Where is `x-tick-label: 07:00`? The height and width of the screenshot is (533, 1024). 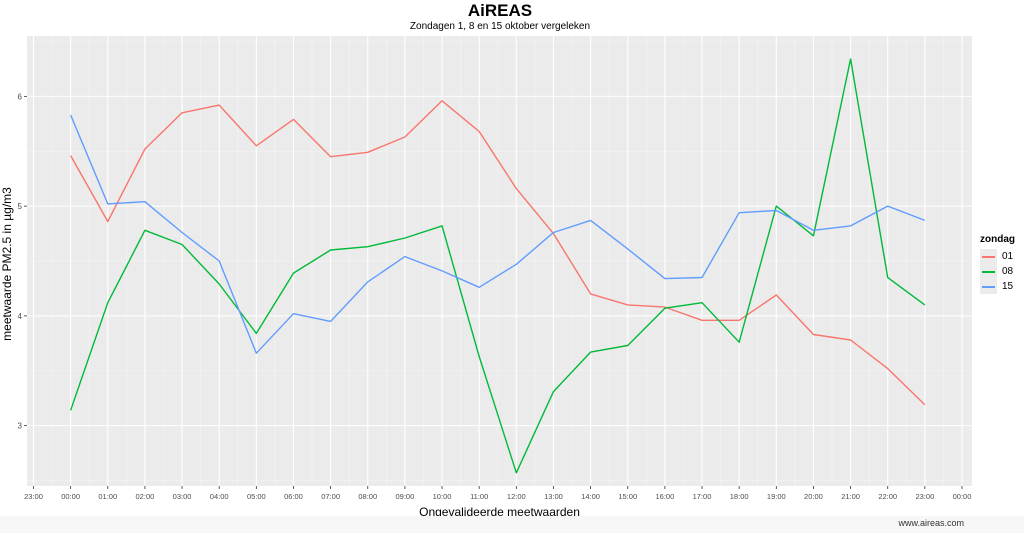
x-tick-label: 07:00 is located at coordinates (330, 496).